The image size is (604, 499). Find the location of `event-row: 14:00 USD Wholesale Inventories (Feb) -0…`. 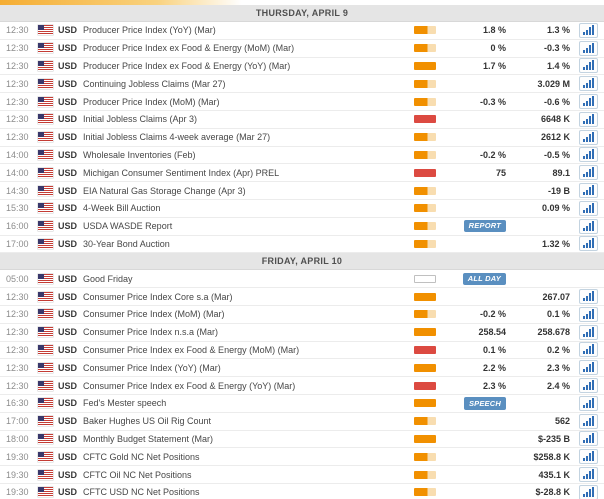

event-row: 14:00 USD Wholesale Inventories (Feb) -0… is located at coordinates (302, 155).